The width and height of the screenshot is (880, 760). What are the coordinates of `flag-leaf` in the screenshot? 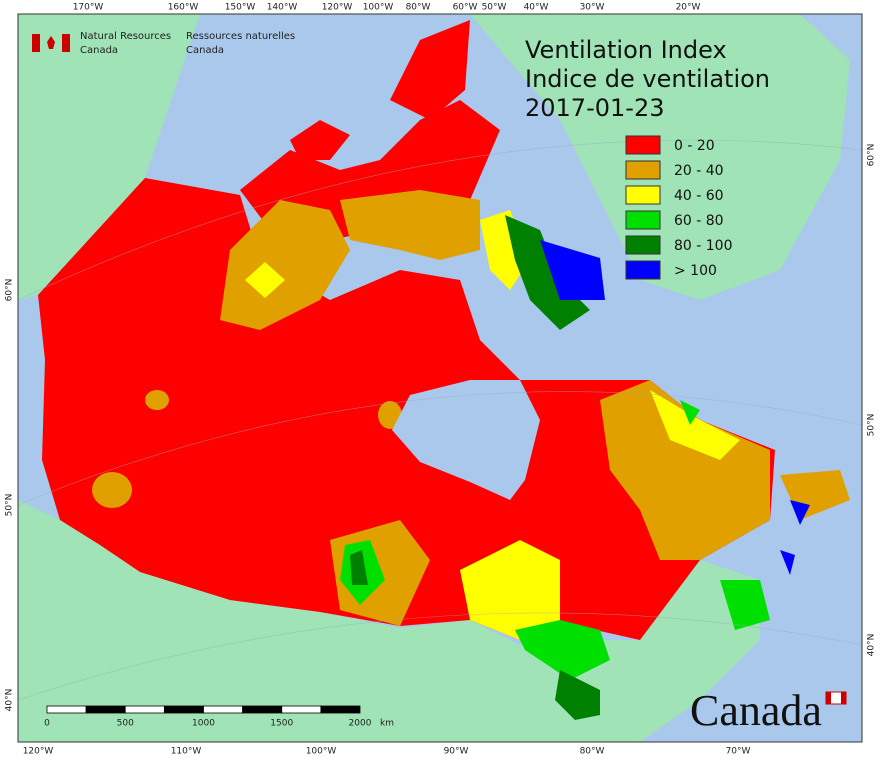 It's located at (51, 42).